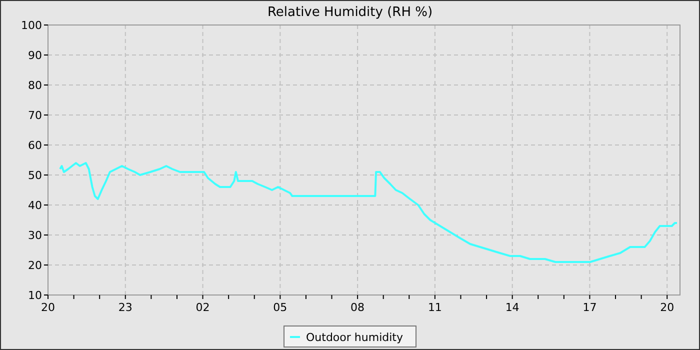 Image resolution: width=700 pixels, height=350 pixels. Describe the element at coordinates (35, 85) in the screenshot. I see `y-tick-label: 80` at that location.